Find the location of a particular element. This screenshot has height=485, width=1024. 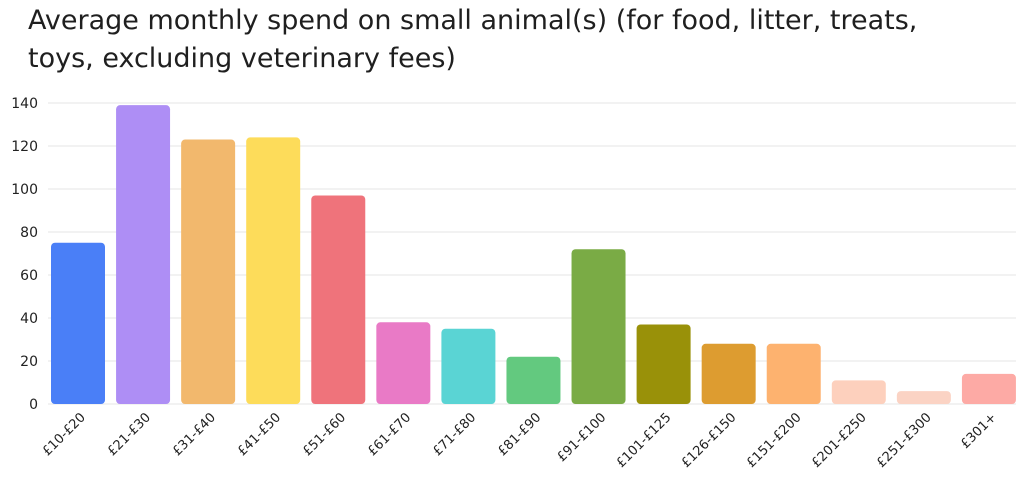

x-tick-label: £51-£60 is located at coordinates (324, 434).